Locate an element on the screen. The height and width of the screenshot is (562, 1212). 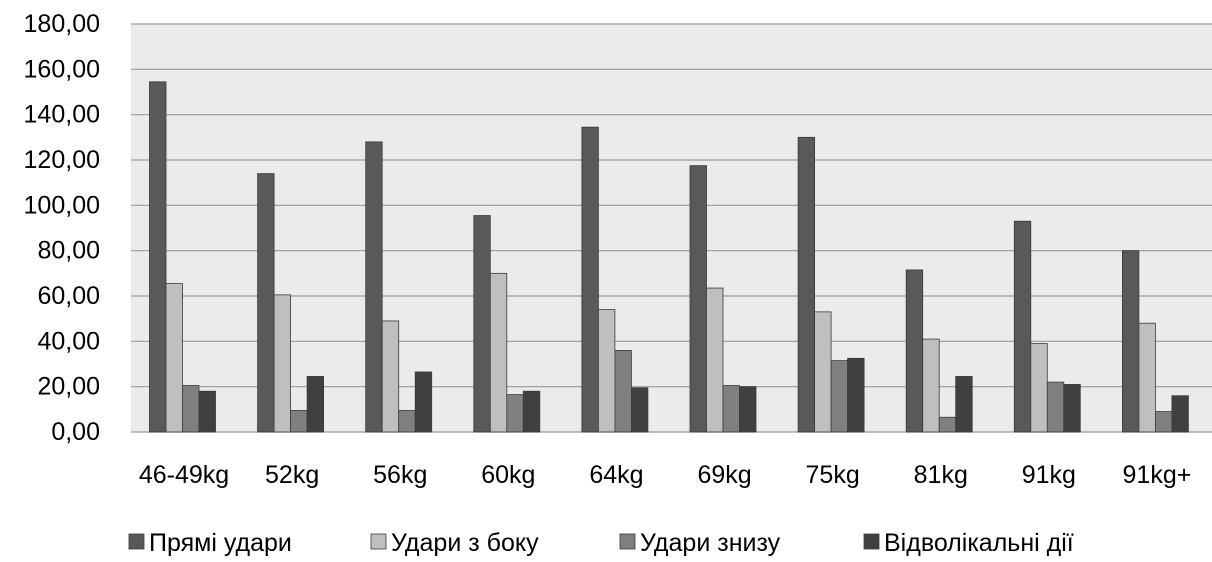
x-tick-label: 64kg is located at coordinates (616, 475).